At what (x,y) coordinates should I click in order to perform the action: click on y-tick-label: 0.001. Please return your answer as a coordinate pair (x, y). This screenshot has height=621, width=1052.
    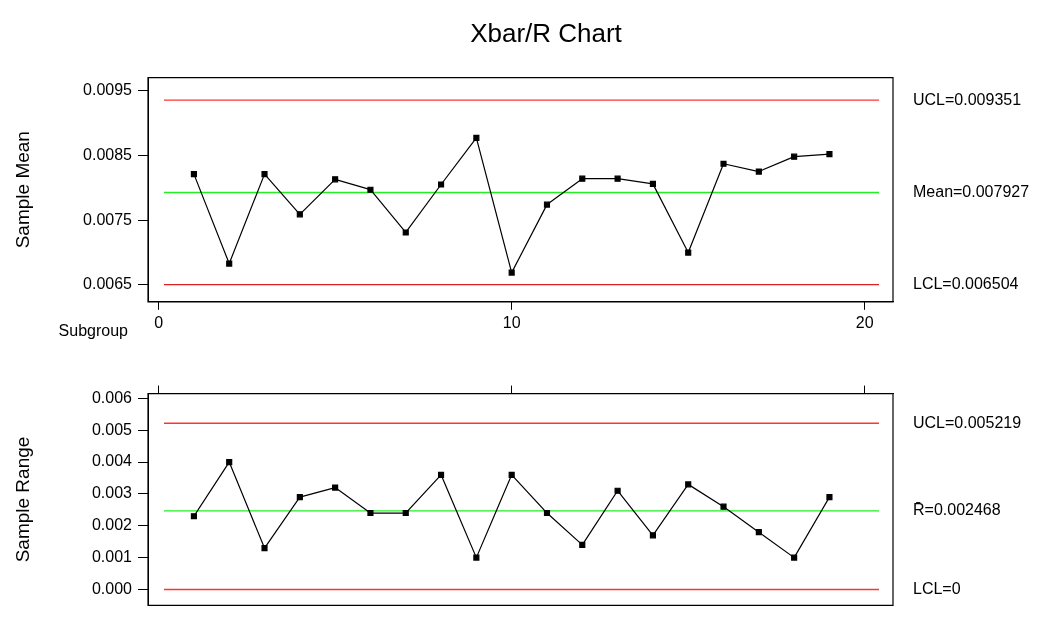
    Looking at the image, I should click on (112, 557).